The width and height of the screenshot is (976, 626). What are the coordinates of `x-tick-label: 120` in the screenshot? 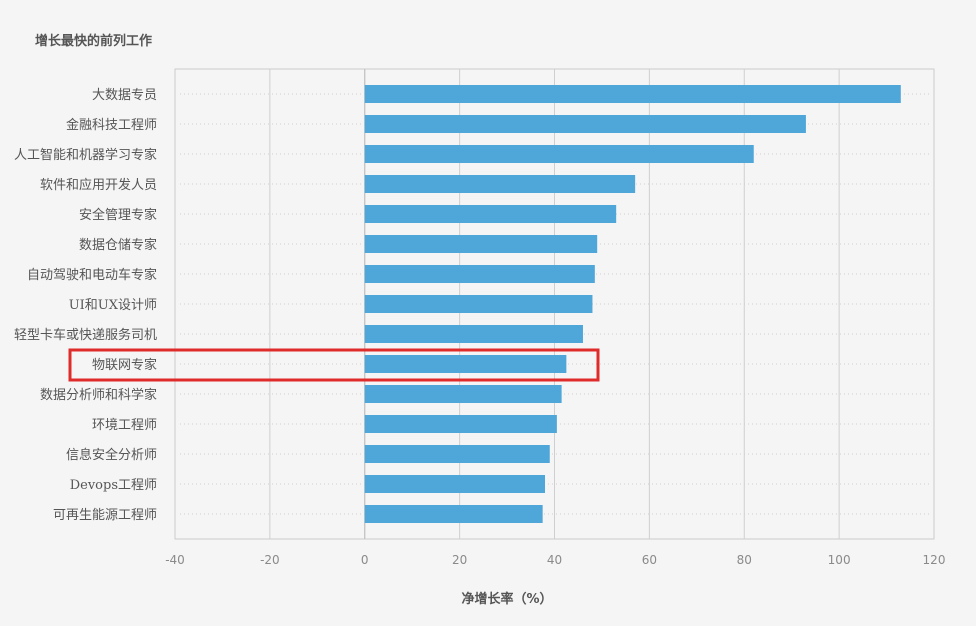 It's located at (934, 560).